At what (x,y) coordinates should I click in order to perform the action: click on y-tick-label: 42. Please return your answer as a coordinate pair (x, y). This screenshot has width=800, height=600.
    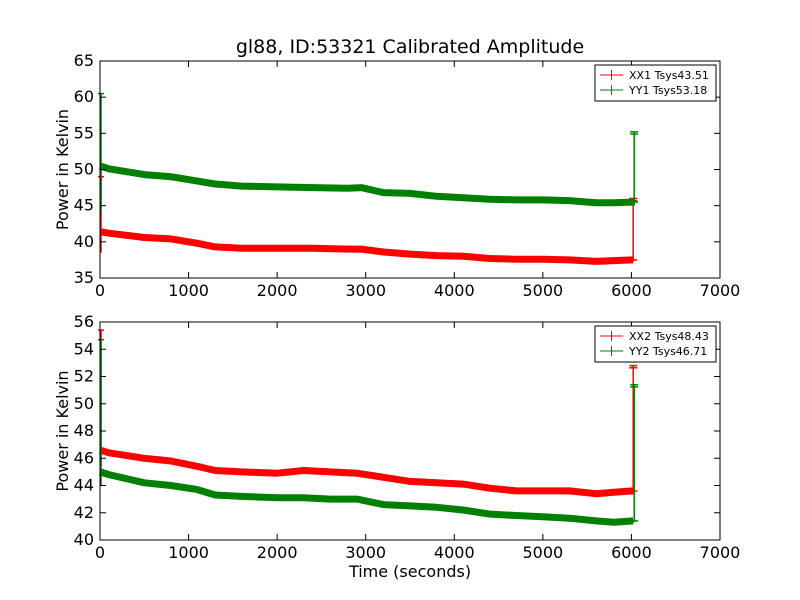
    Looking at the image, I should click on (84, 512).